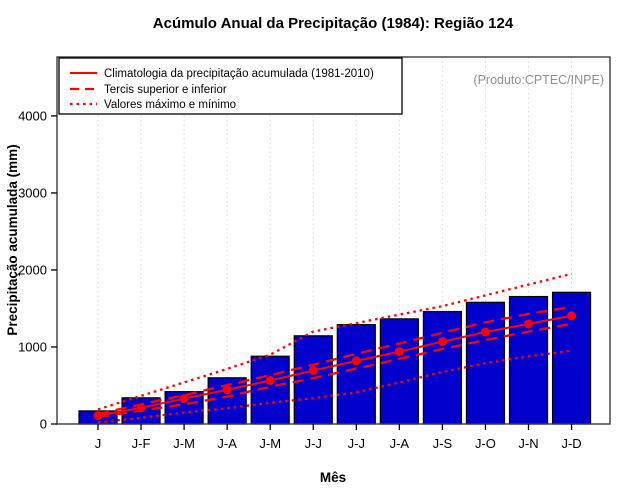 This screenshot has width=640, height=500. What do you see at coordinates (98, 443) in the screenshot?
I see `x-tick-label: J` at bounding box center [98, 443].